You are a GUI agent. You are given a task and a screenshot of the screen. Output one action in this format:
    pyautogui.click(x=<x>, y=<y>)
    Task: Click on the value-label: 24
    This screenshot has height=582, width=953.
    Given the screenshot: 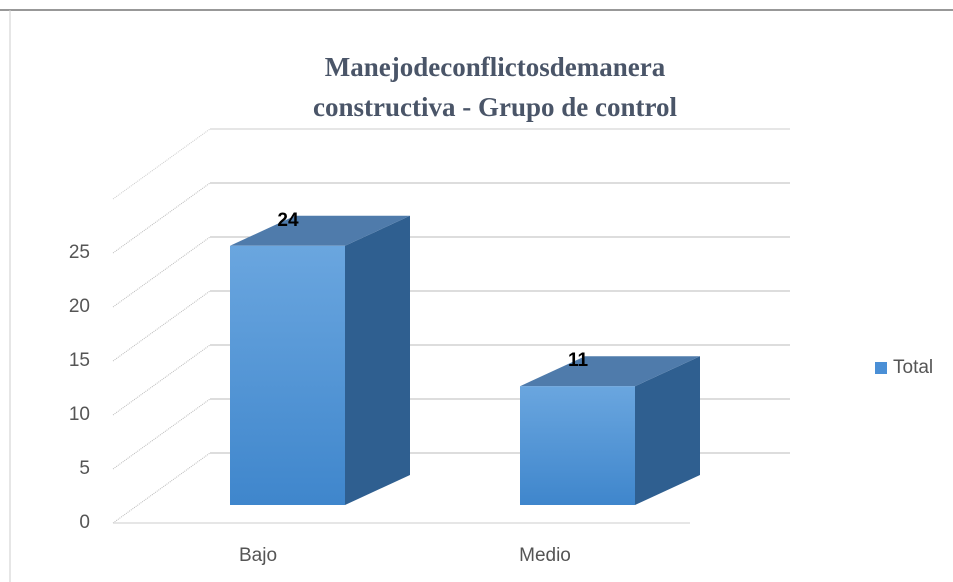 What is the action you would take?
    pyautogui.click(x=288, y=220)
    